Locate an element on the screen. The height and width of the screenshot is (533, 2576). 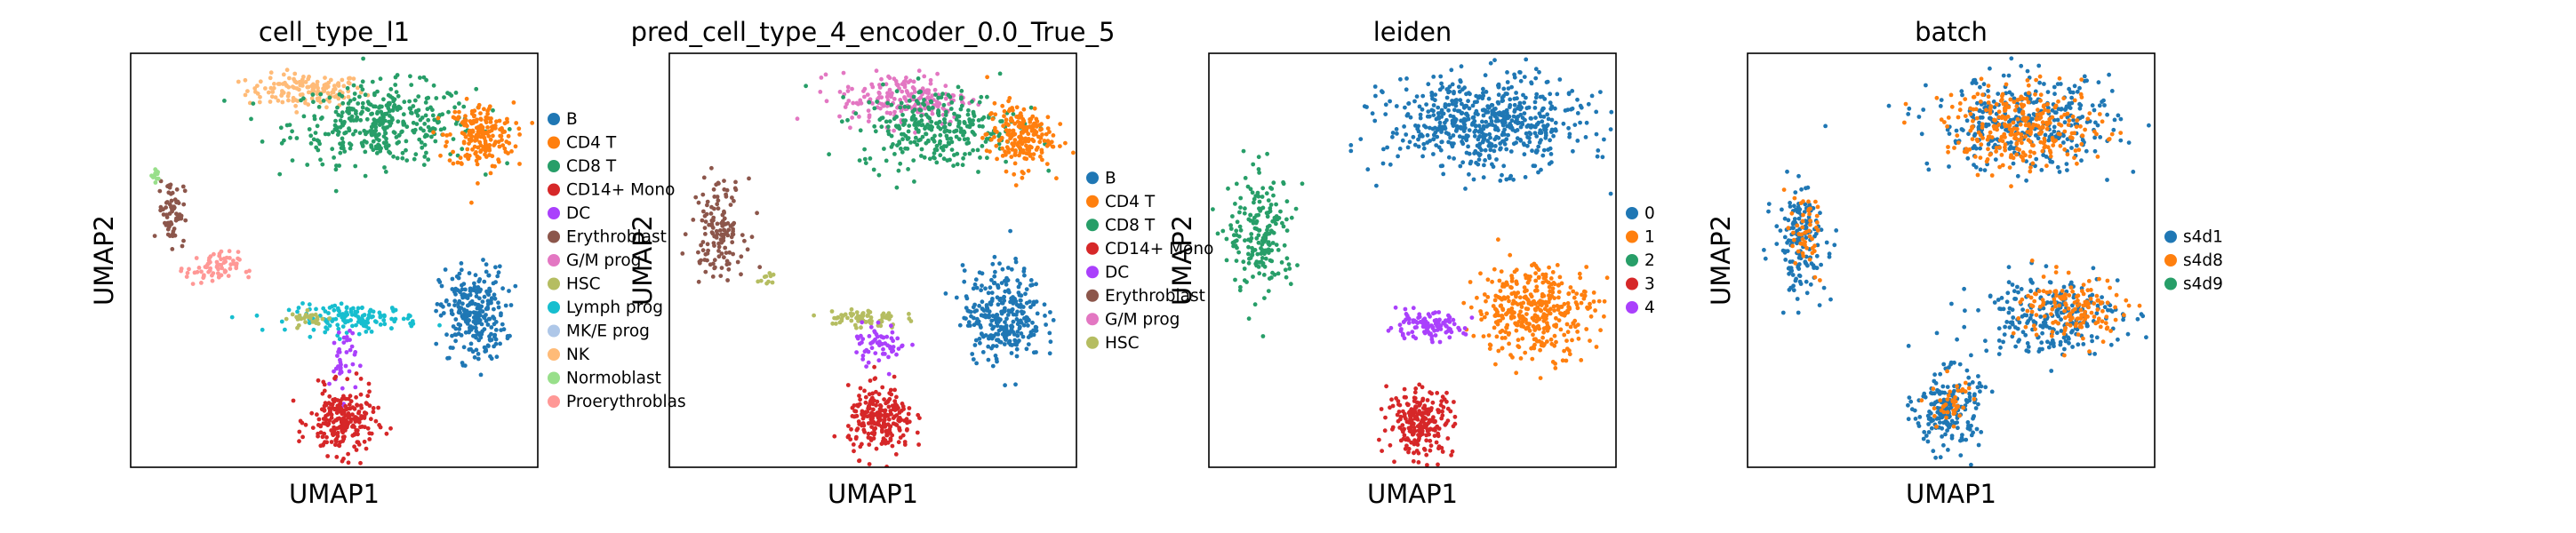
panel-1-cluster-hsc is located at coordinates (308, 318).